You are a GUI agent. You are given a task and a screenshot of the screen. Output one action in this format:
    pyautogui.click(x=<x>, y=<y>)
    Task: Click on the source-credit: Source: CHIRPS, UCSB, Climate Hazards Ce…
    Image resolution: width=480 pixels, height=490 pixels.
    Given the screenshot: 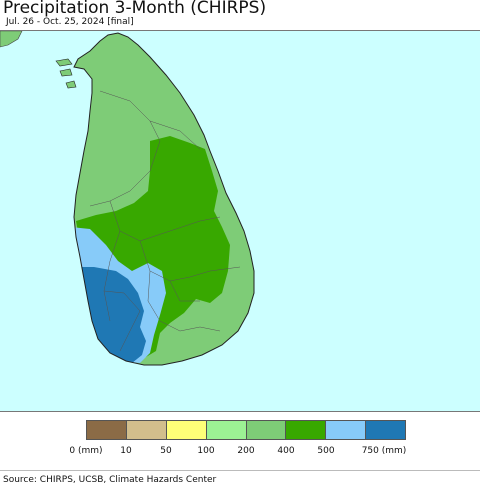 What is the action you would take?
    pyautogui.click(x=110, y=480)
    